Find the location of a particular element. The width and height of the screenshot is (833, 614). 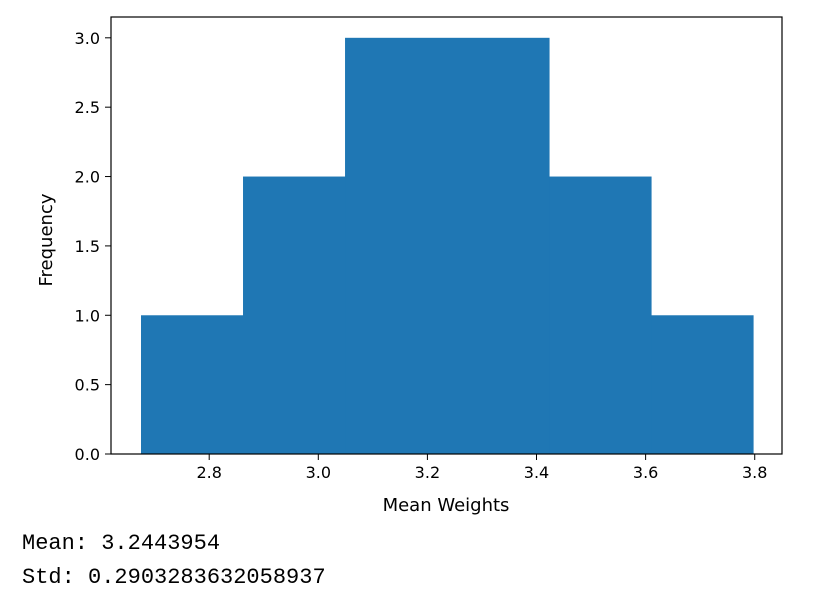

y-tick-label: 2.0 is located at coordinates (87, 177).